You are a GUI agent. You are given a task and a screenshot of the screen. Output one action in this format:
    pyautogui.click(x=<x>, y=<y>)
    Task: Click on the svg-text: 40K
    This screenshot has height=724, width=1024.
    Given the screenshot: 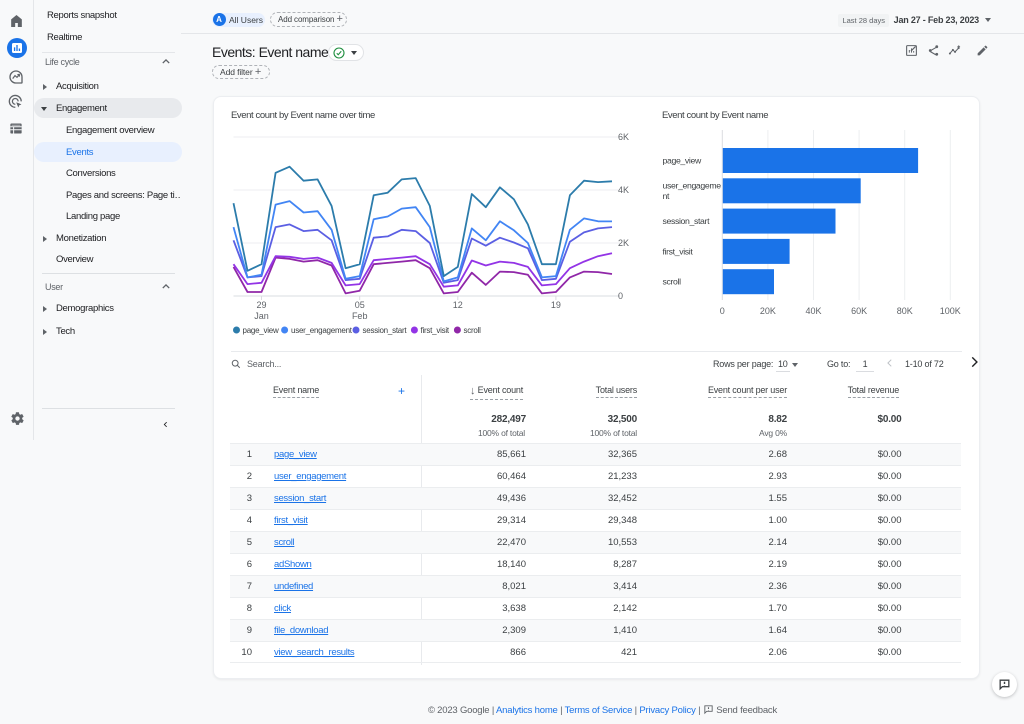 What is the action you would take?
    pyautogui.click(x=813, y=311)
    